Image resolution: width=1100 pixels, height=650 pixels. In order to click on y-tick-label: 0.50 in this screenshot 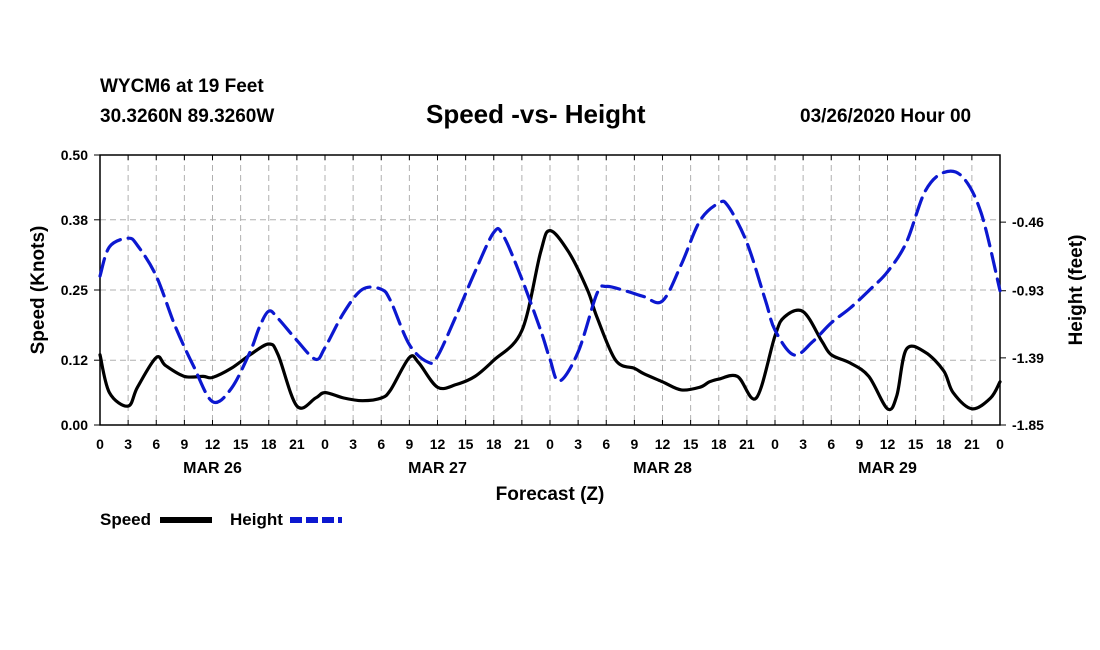, I will do `click(74, 155)`.